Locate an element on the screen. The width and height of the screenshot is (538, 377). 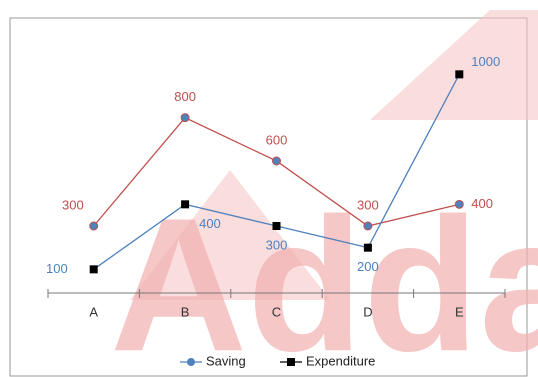
data-label: 1000 is located at coordinates (485, 61).